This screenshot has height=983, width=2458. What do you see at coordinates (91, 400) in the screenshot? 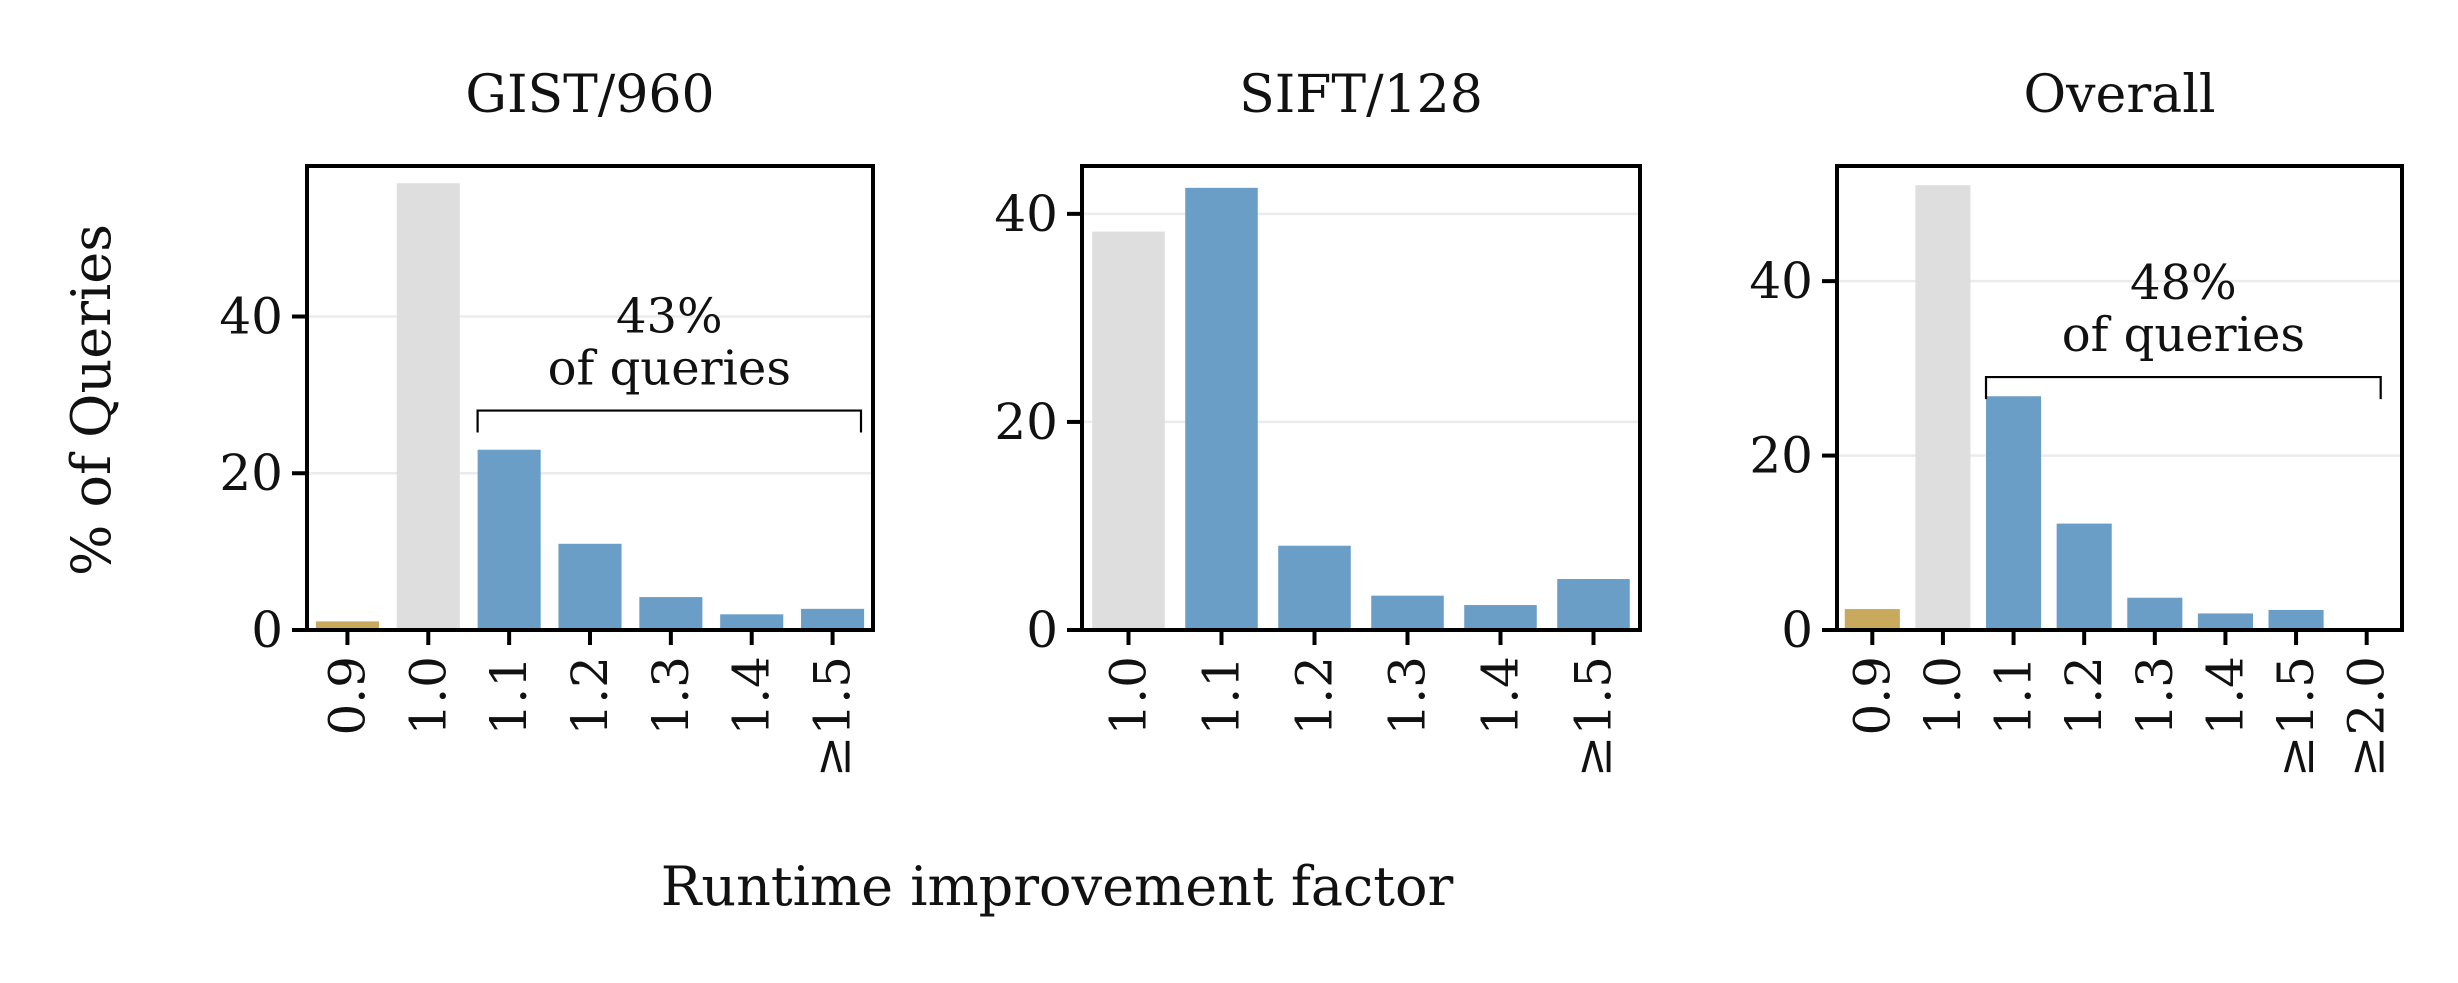
I see `y-axis-label: % of Queries` at bounding box center [91, 400].